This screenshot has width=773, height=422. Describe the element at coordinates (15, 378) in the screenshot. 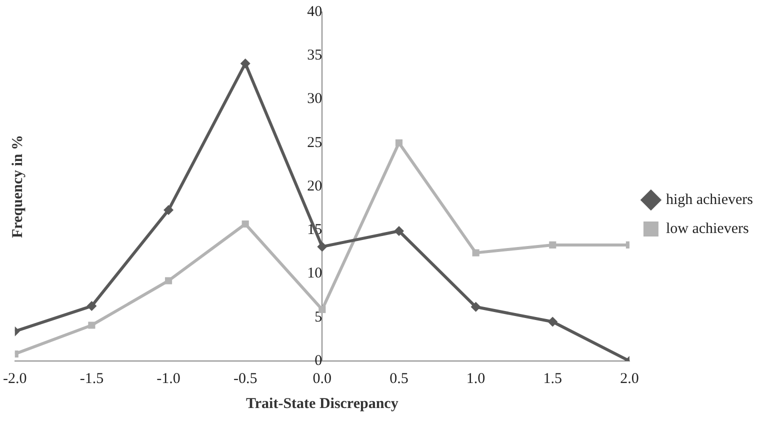

I see `x-tick-label: -2.0` at that location.